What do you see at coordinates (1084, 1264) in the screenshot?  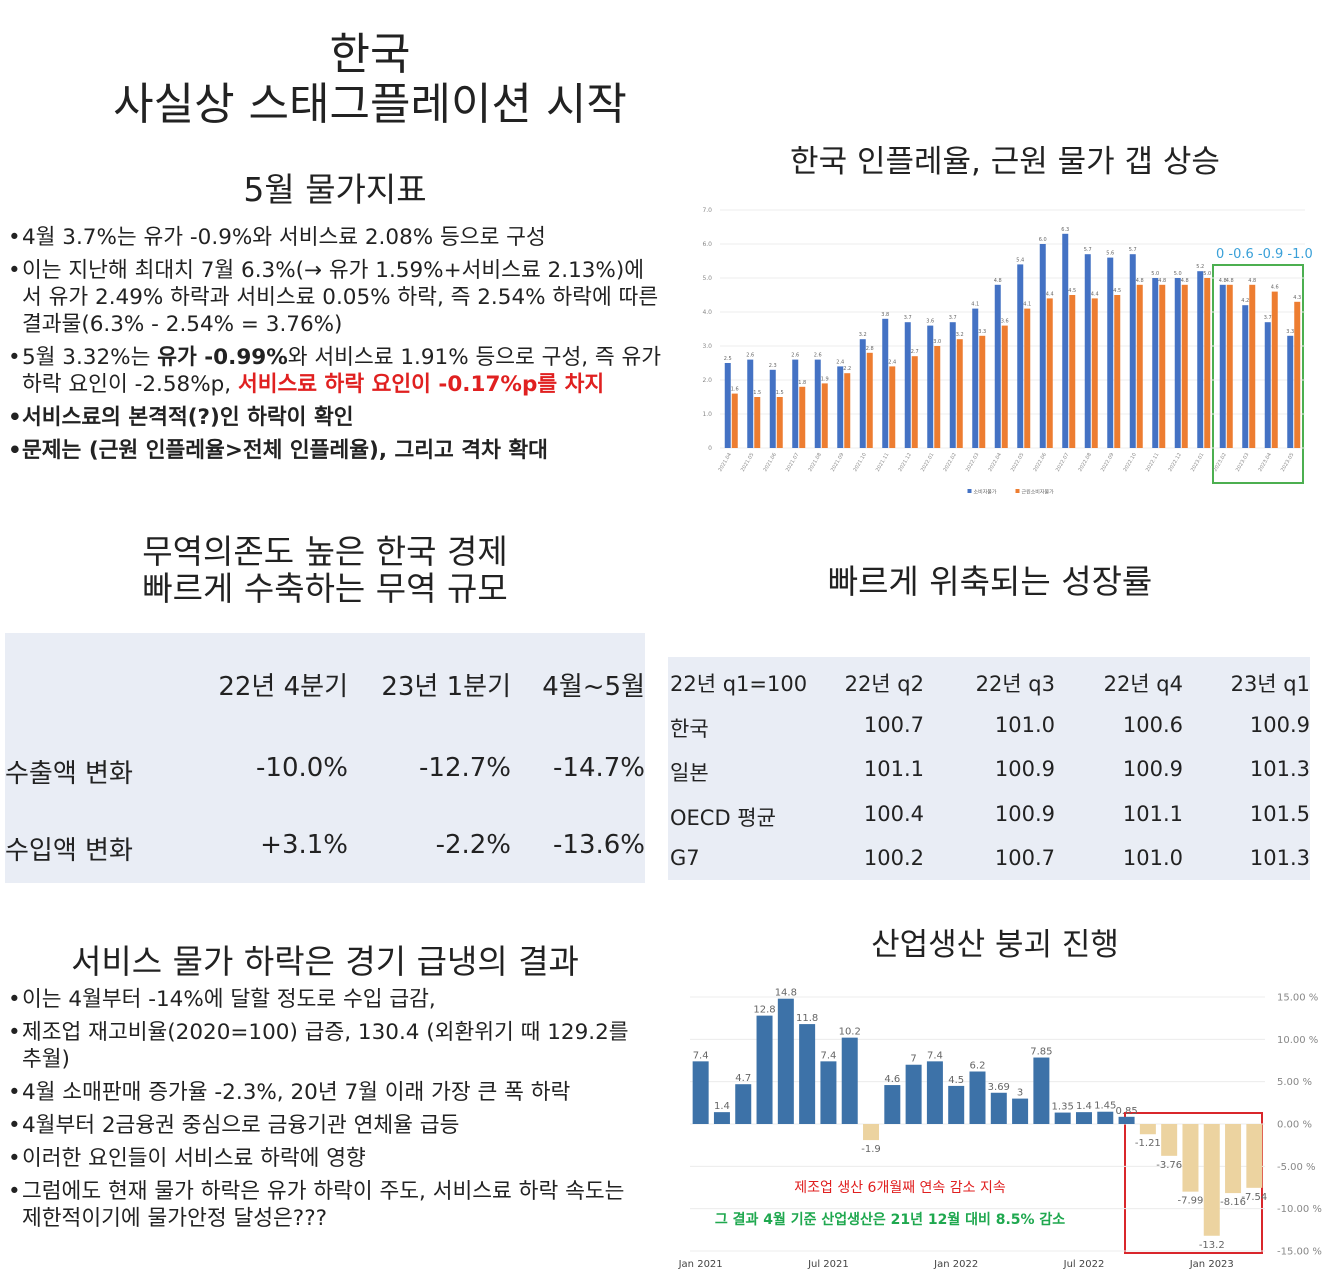 I see `x-tick-label: Jul 2022` at bounding box center [1084, 1264].